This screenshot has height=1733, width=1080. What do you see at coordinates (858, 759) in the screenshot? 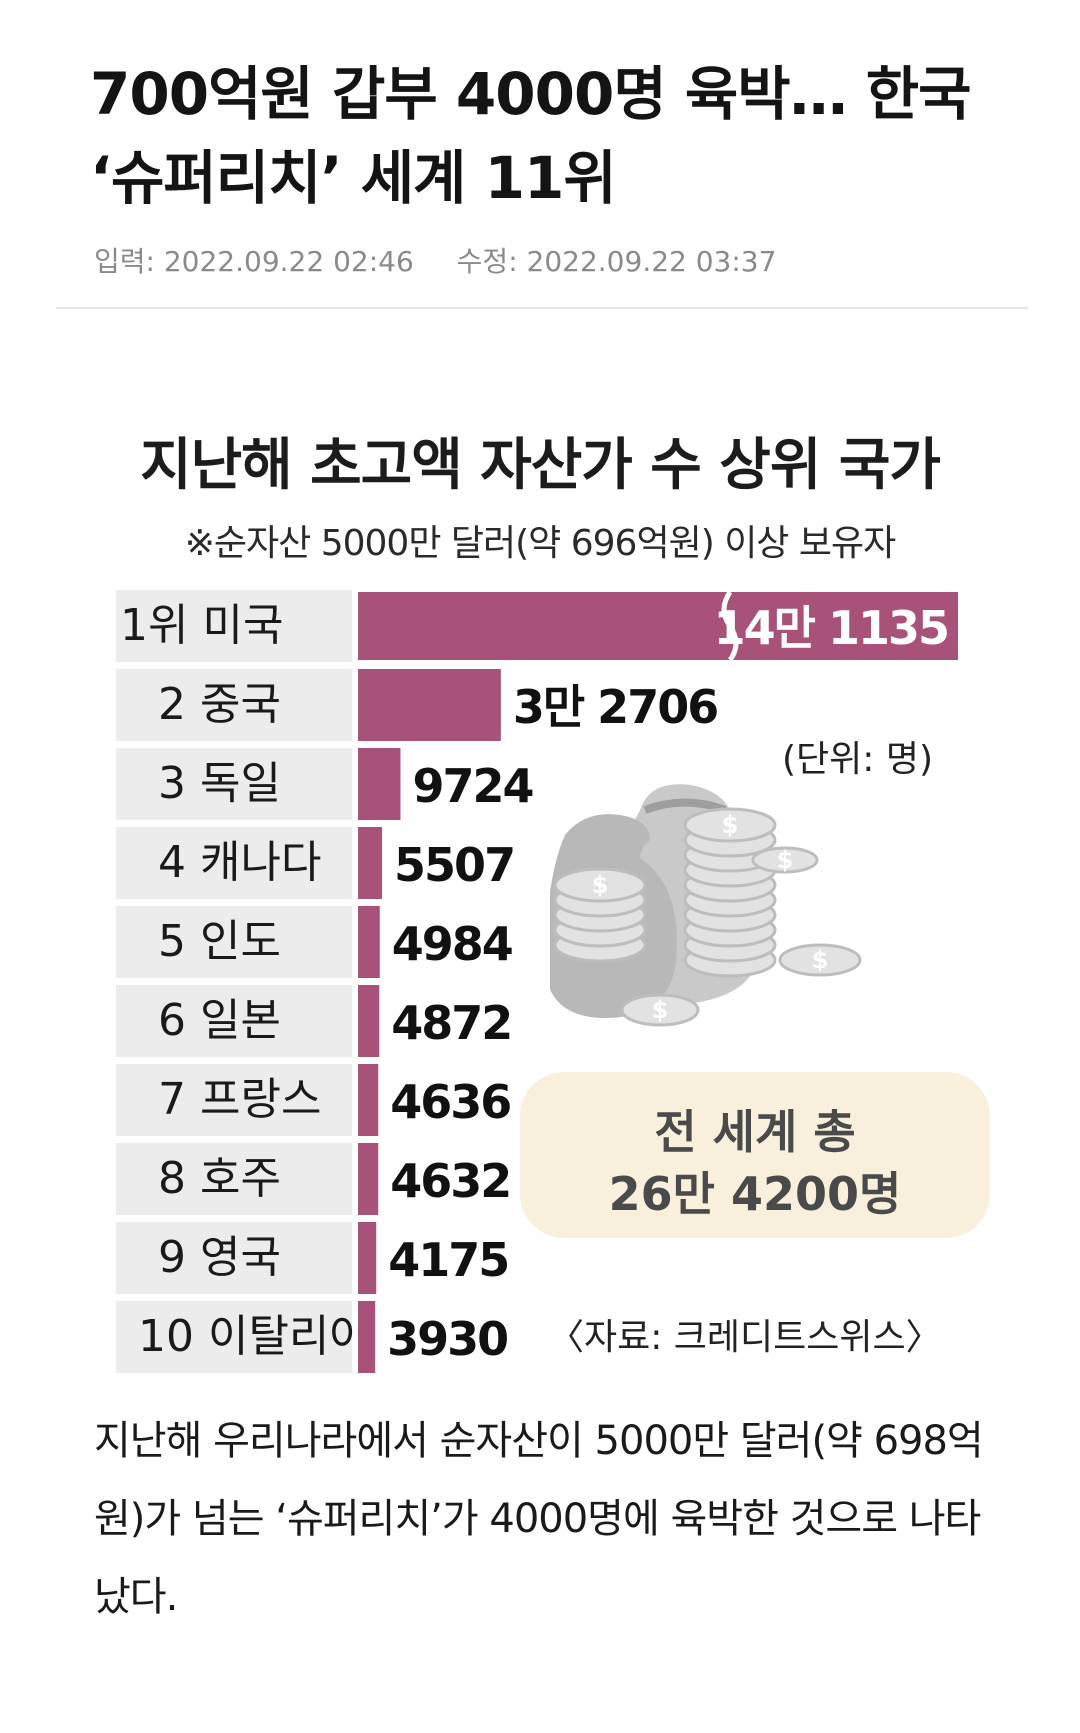
I see `unit-label: (단위: 명)` at bounding box center [858, 759].